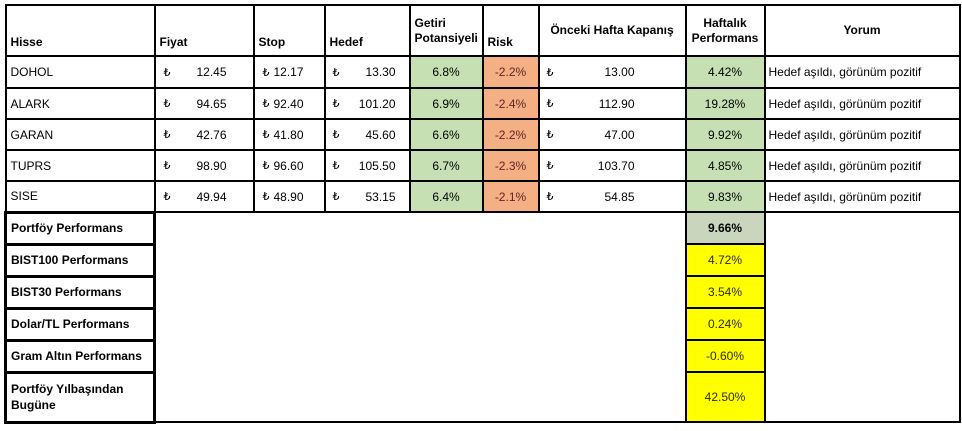 The width and height of the screenshot is (962, 431). Describe the element at coordinates (612, 165) in the screenshot. I see `prev-week-close-cell: ₺ 103.70` at that location.